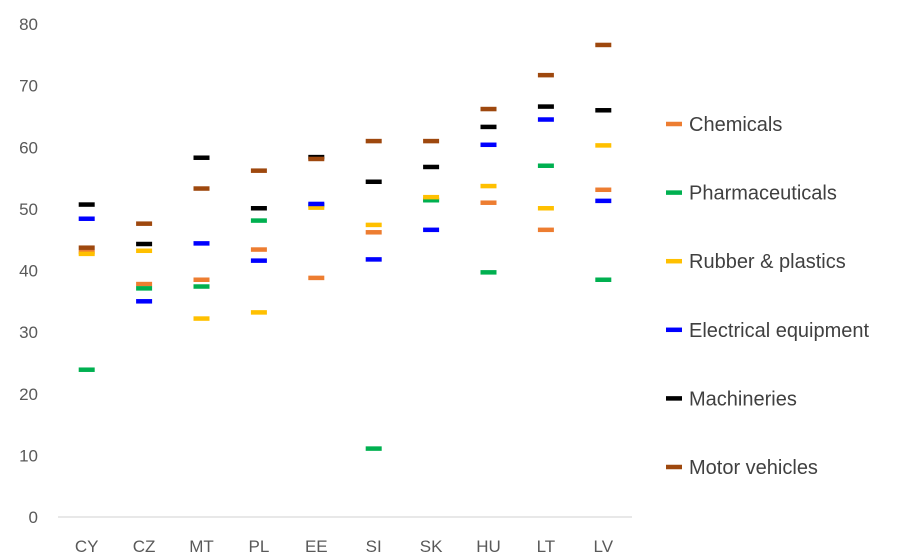 The image size is (914, 556). Describe the element at coordinates (144, 546) in the screenshot. I see `x-tick-label: CZ` at that location.